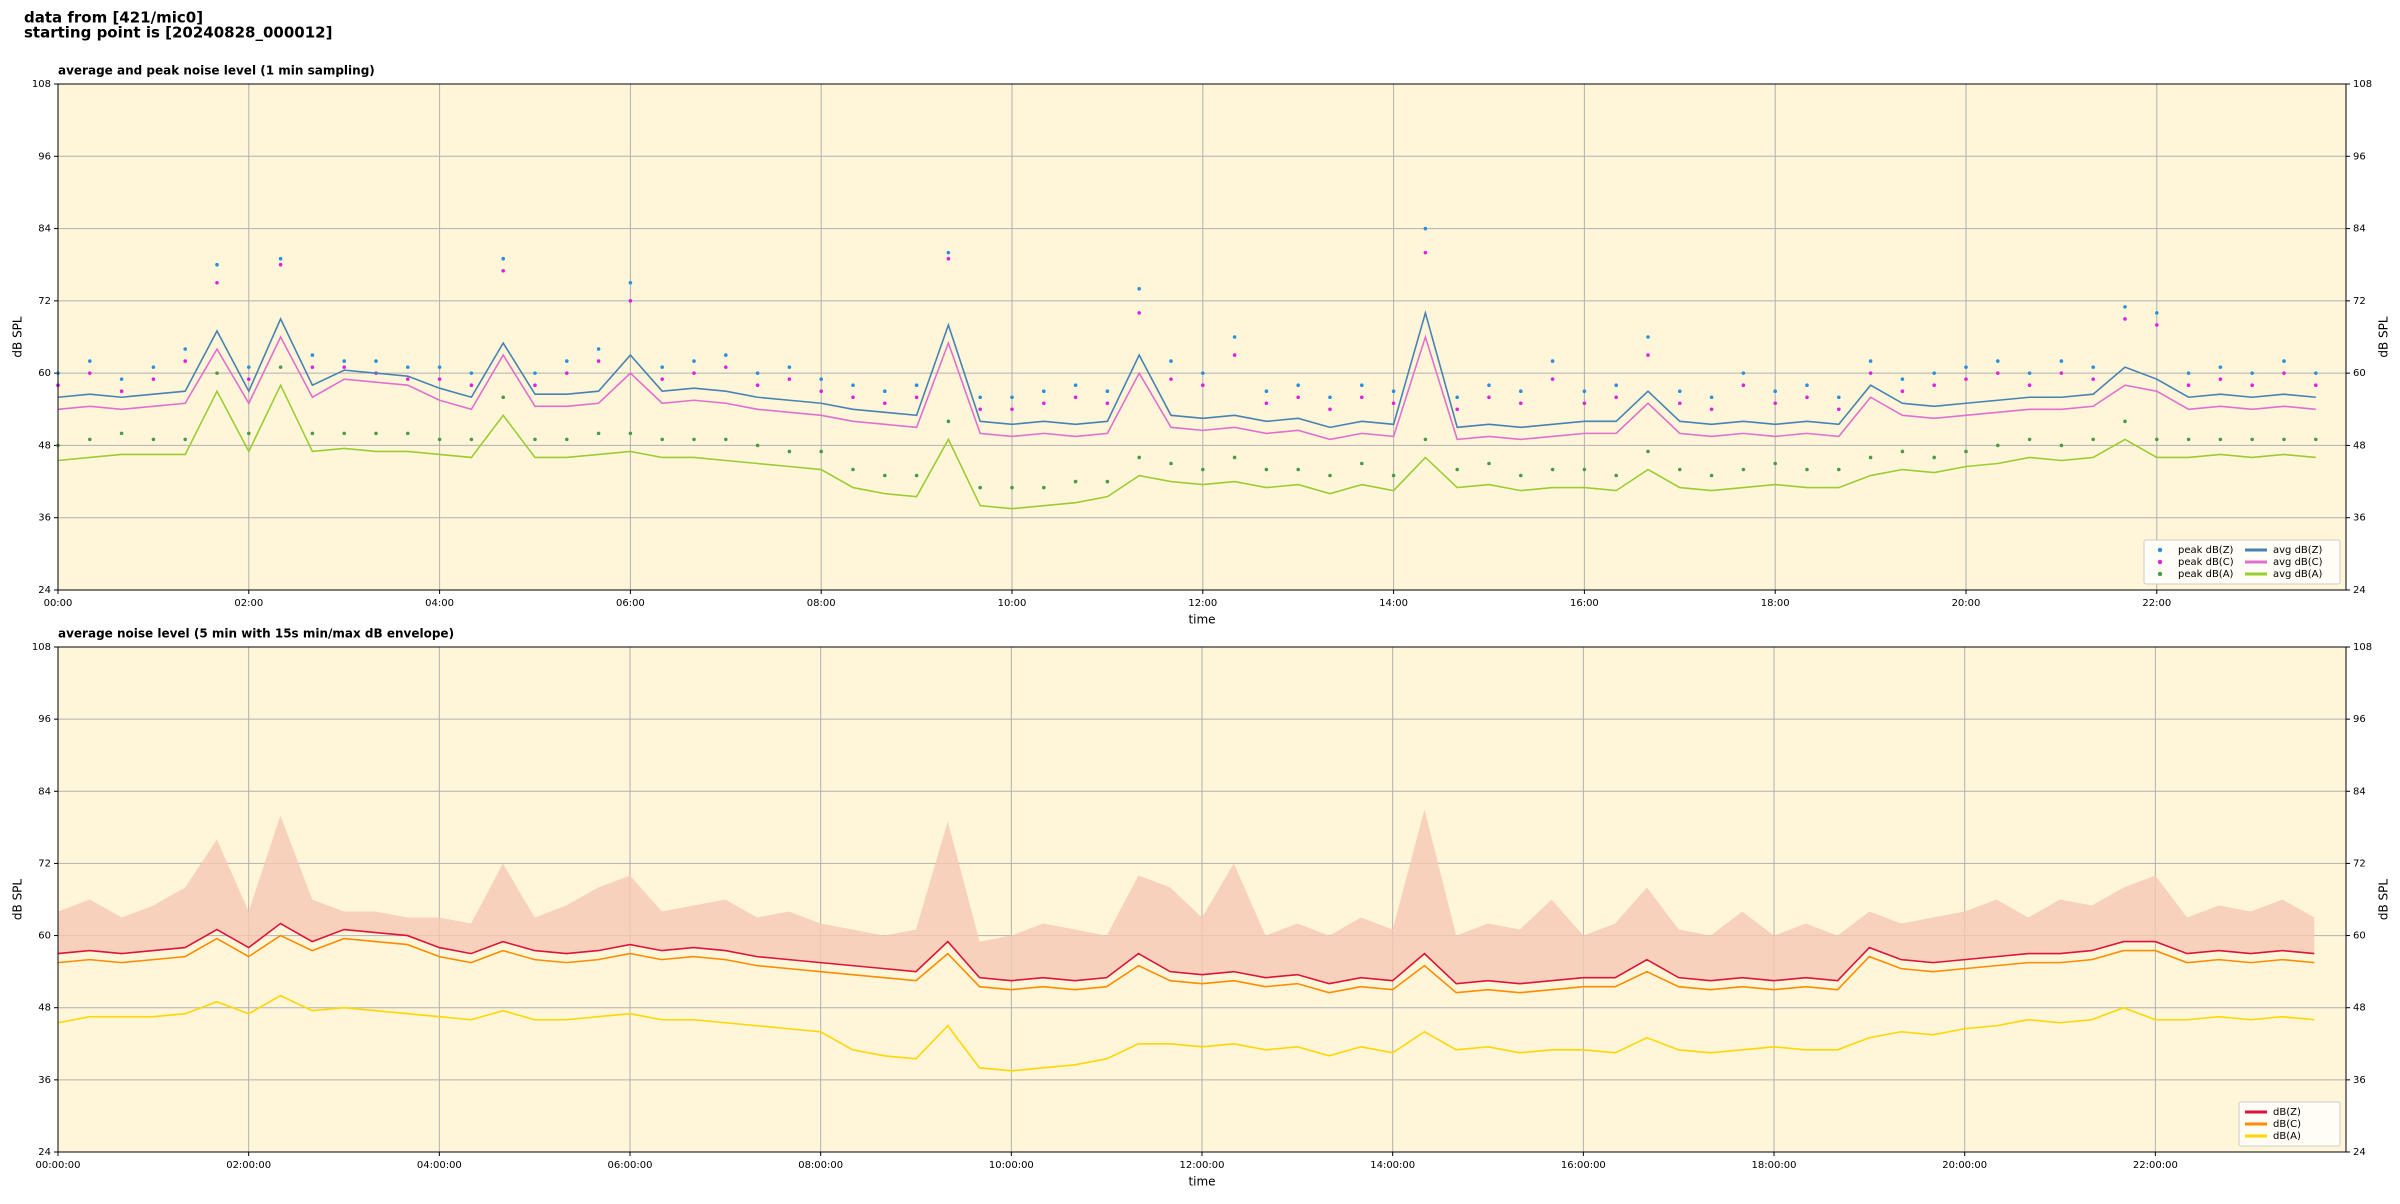 The width and height of the screenshot is (2400, 1204). Describe the element at coordinates (41, 84) in the screenshot. I see `y-tick-label: 108` at that location.